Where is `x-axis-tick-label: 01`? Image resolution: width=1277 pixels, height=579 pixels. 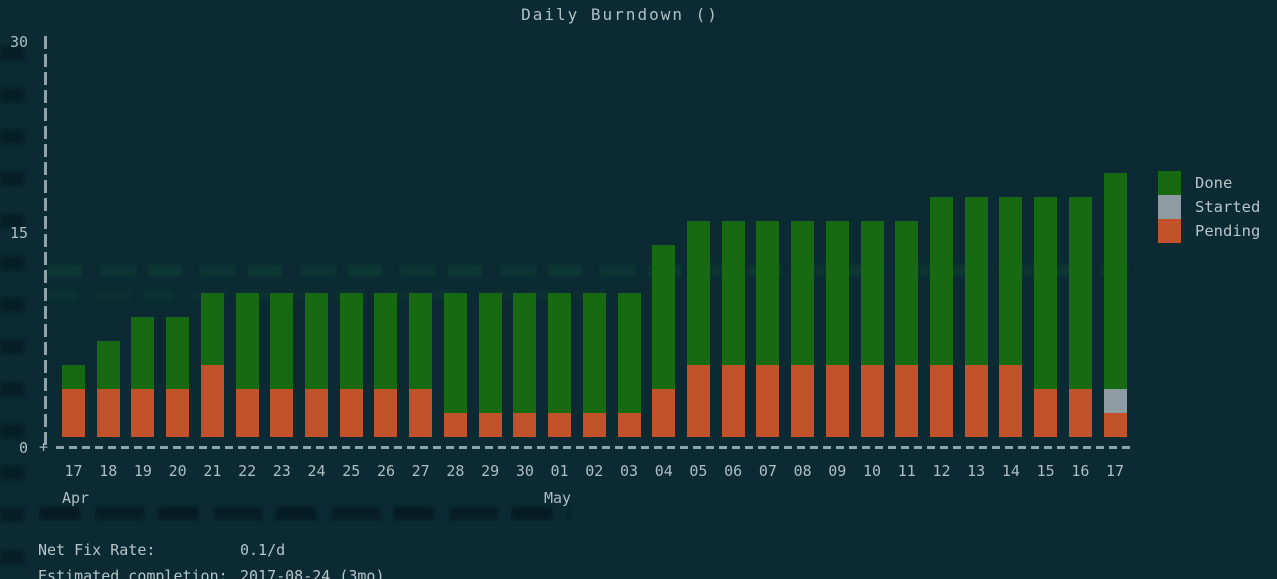 x-axis-tick-label: 01 is located at coordinates (559, 471).